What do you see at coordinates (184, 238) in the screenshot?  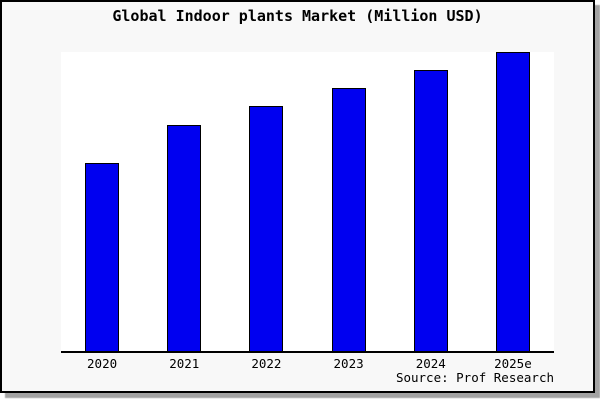 I see `bar-2021` at bounding box center [184, 238].